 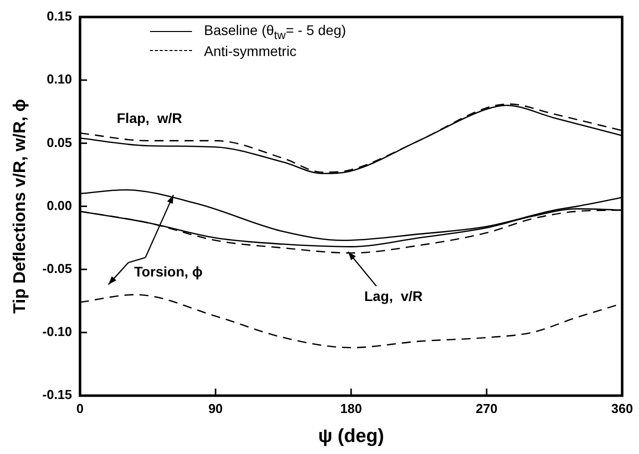 What do you see at coordinates (149, 118) in the screenshot?
I see `annotation: Flap, w/R` at bounding box center [149, 118].